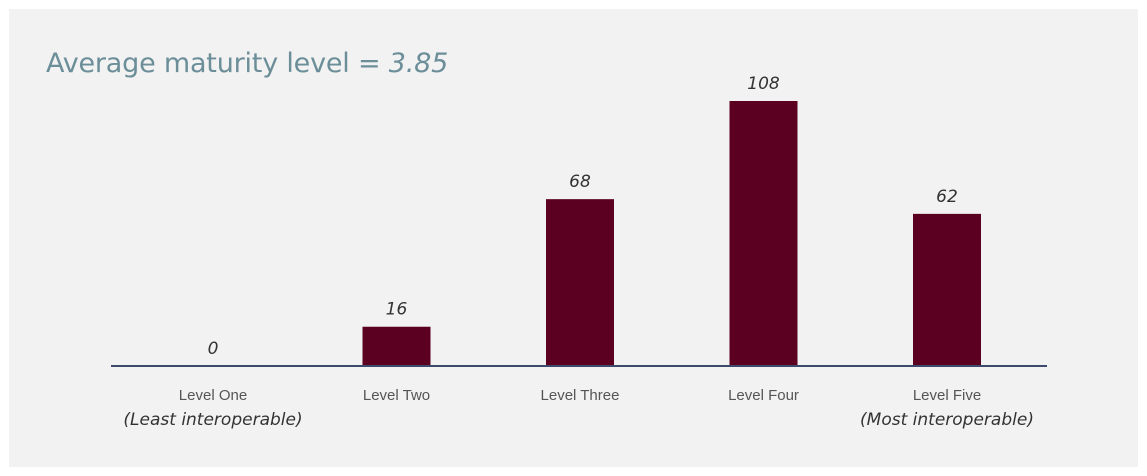 The width and height of the screenshot is (1147, 476). Describe the element at coordinates (213, 395) in the screenshot. I see `x-tick-label-1: Level One` at that location.